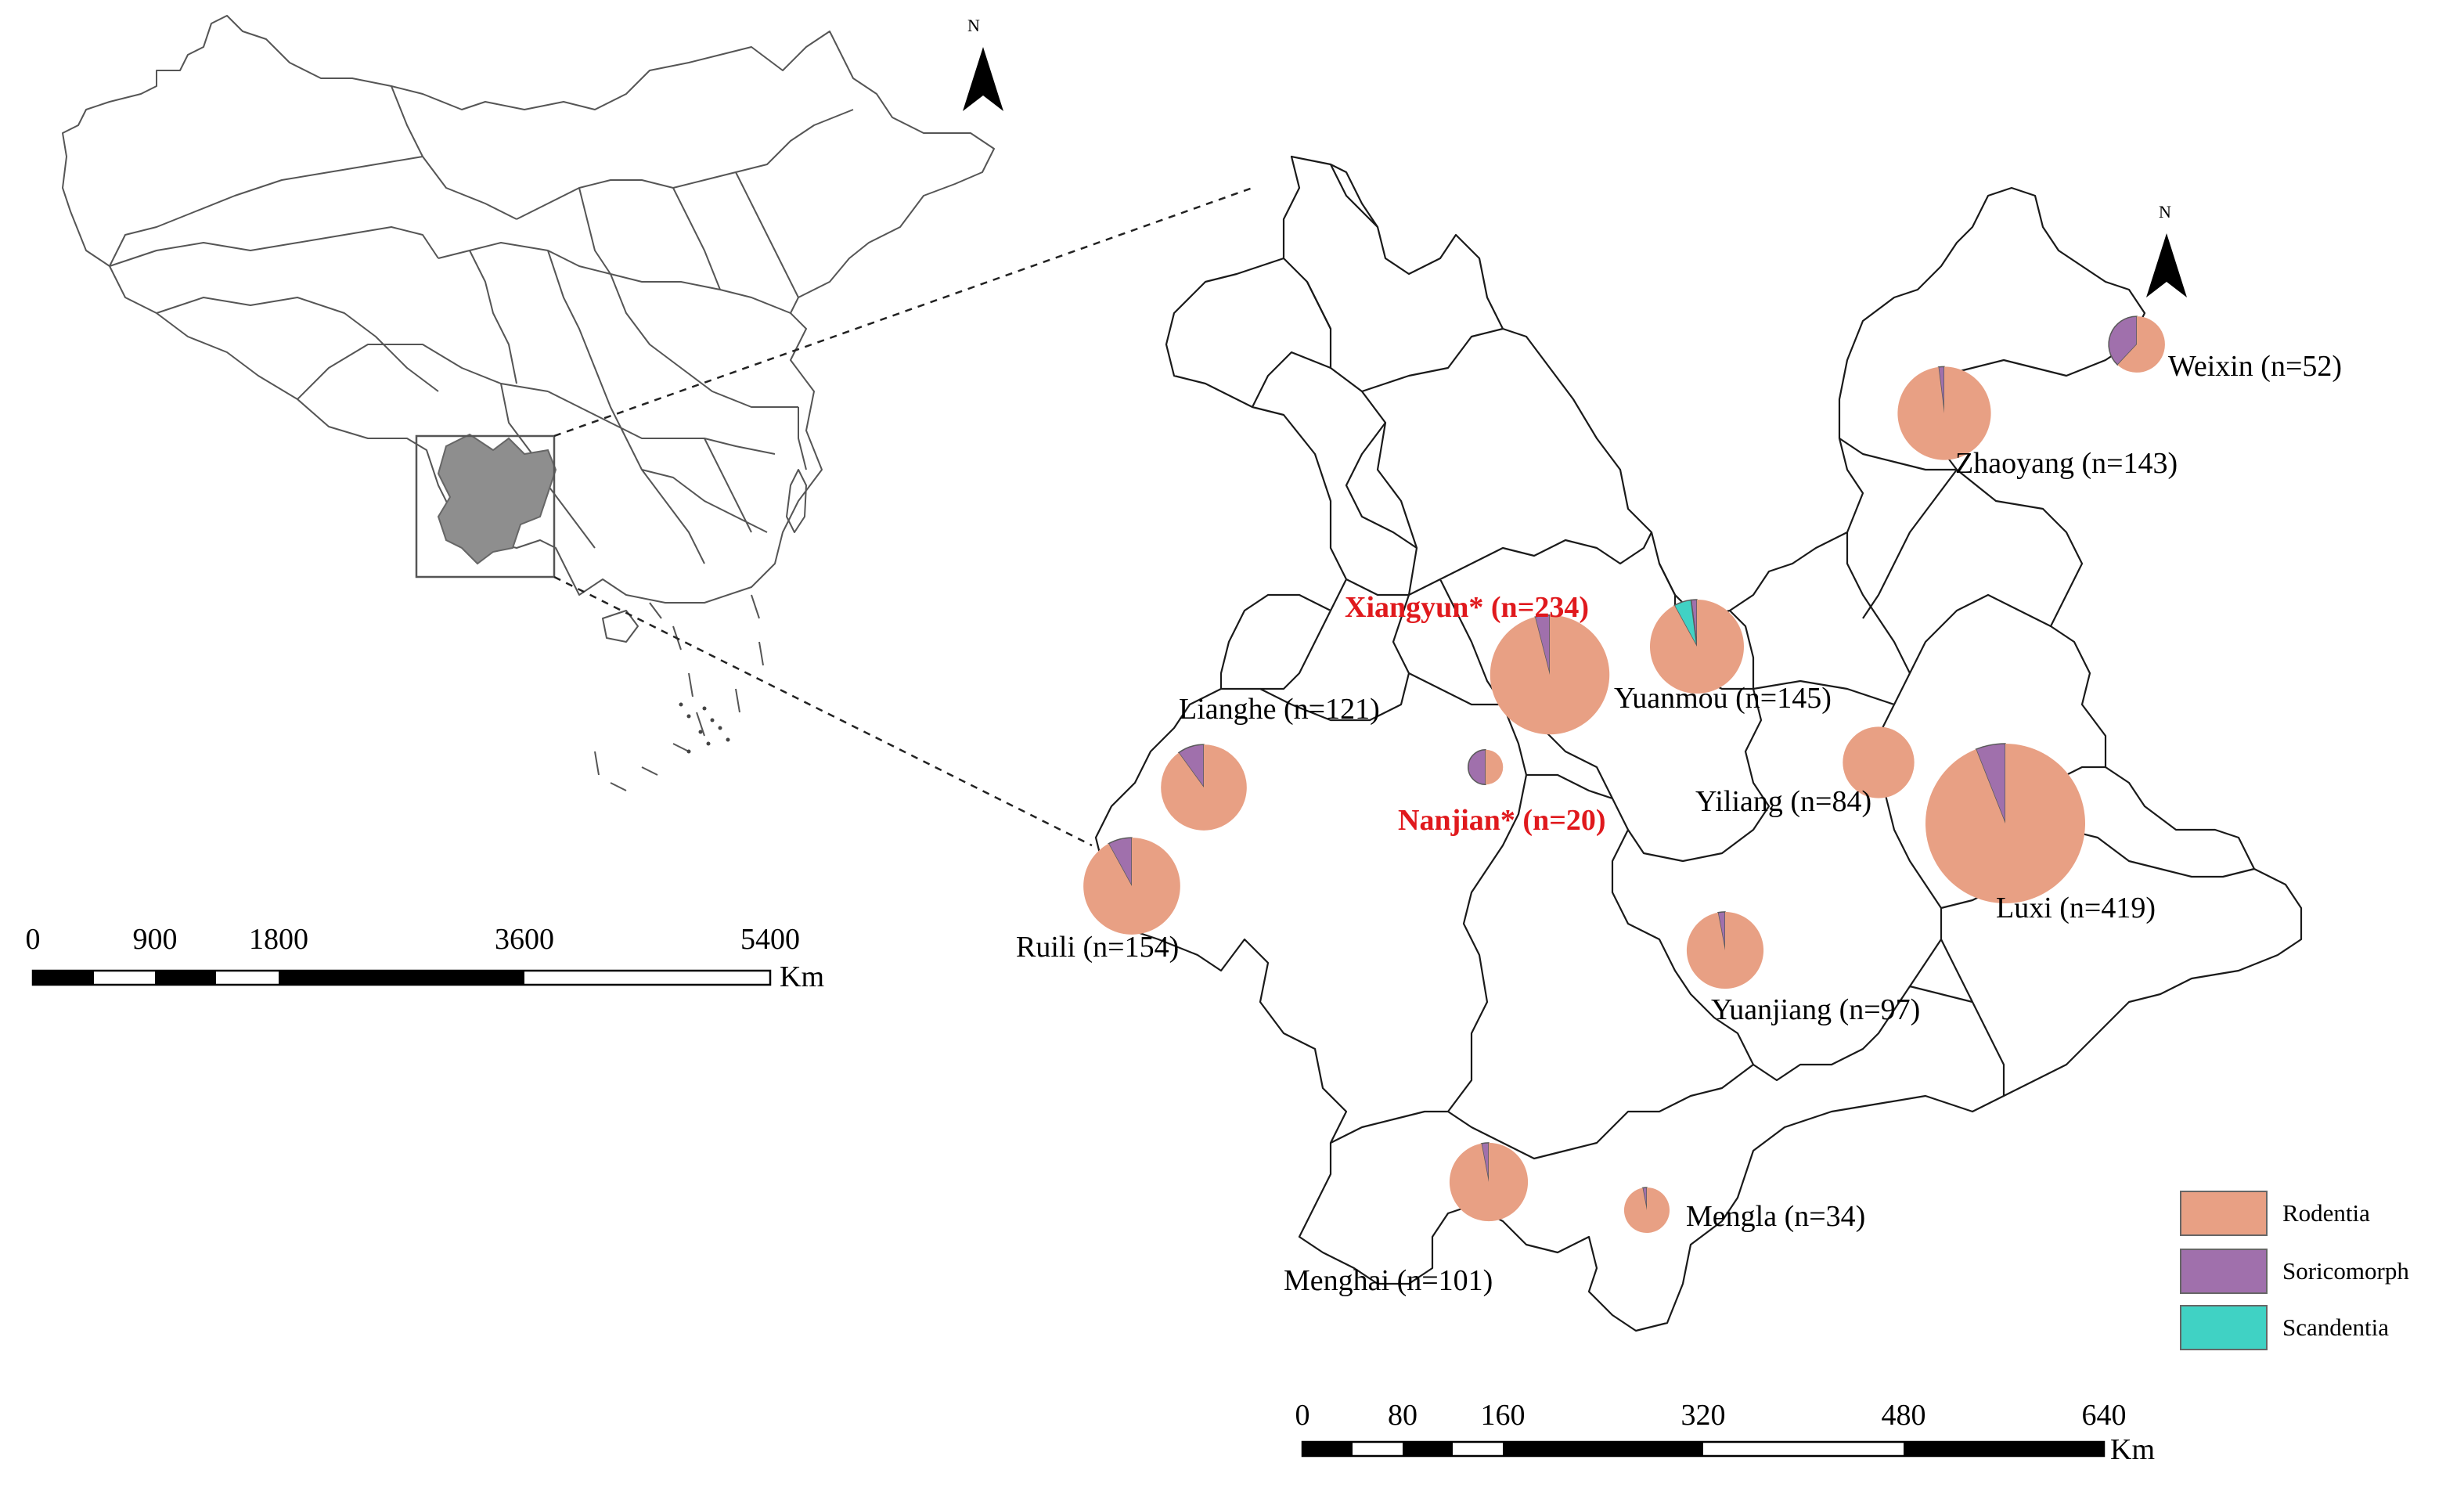  I want to click on scale-tick-label: 640, so click(2104, 1415).